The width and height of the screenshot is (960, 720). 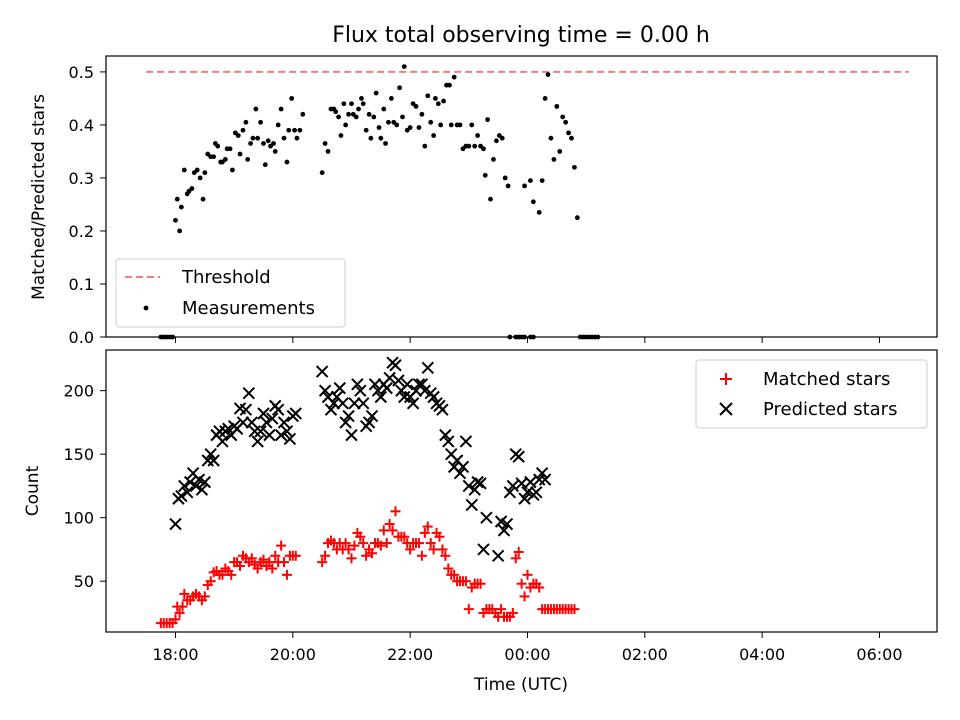 I want to click on count-ylabel: Count, so click(x=33, y=490).